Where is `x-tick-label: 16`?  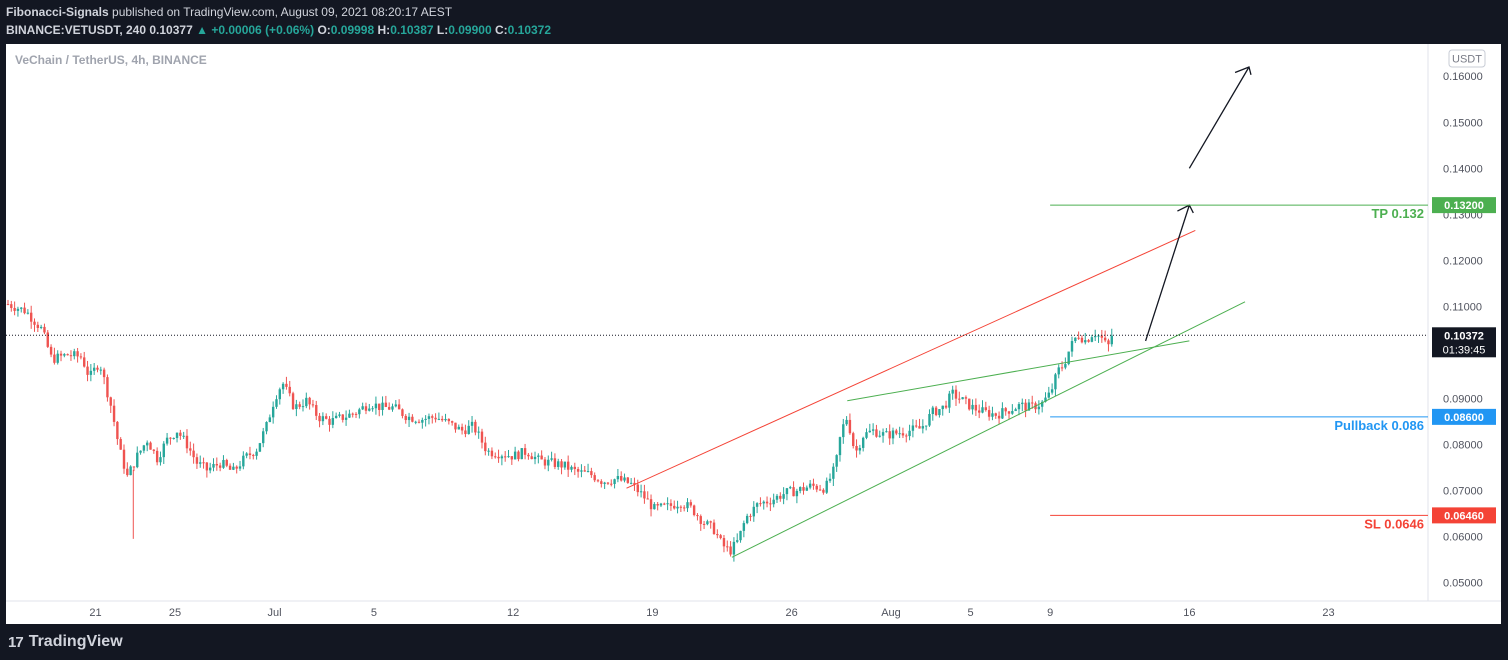 x-tick-label: 16 is located at coordinates (1189, 613).